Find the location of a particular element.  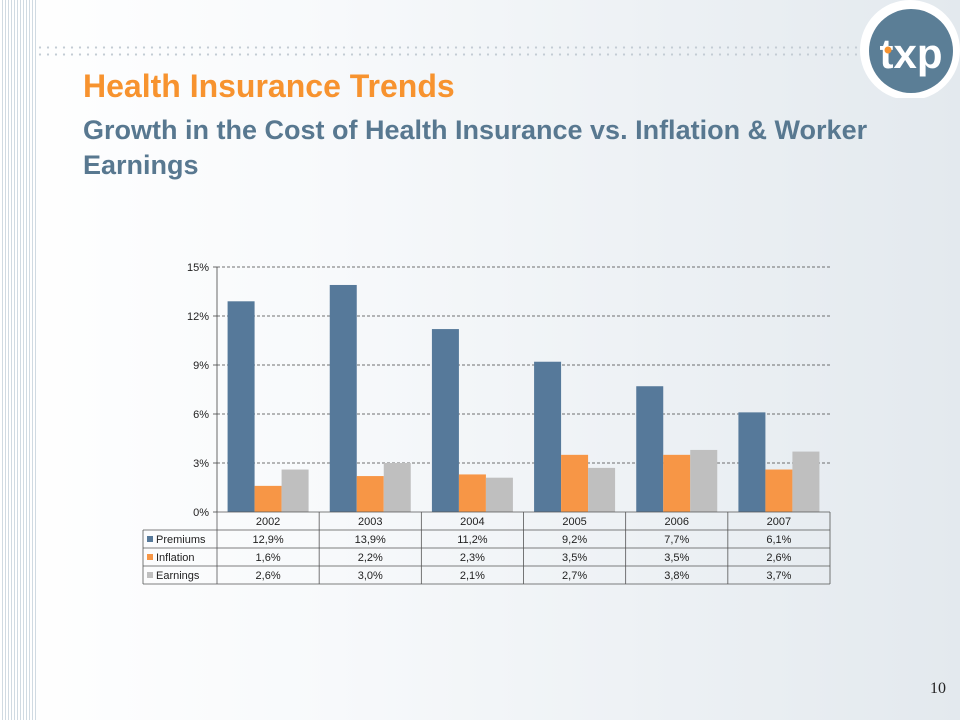

y-tick-label: 12% is located at coordinates (198, 317).